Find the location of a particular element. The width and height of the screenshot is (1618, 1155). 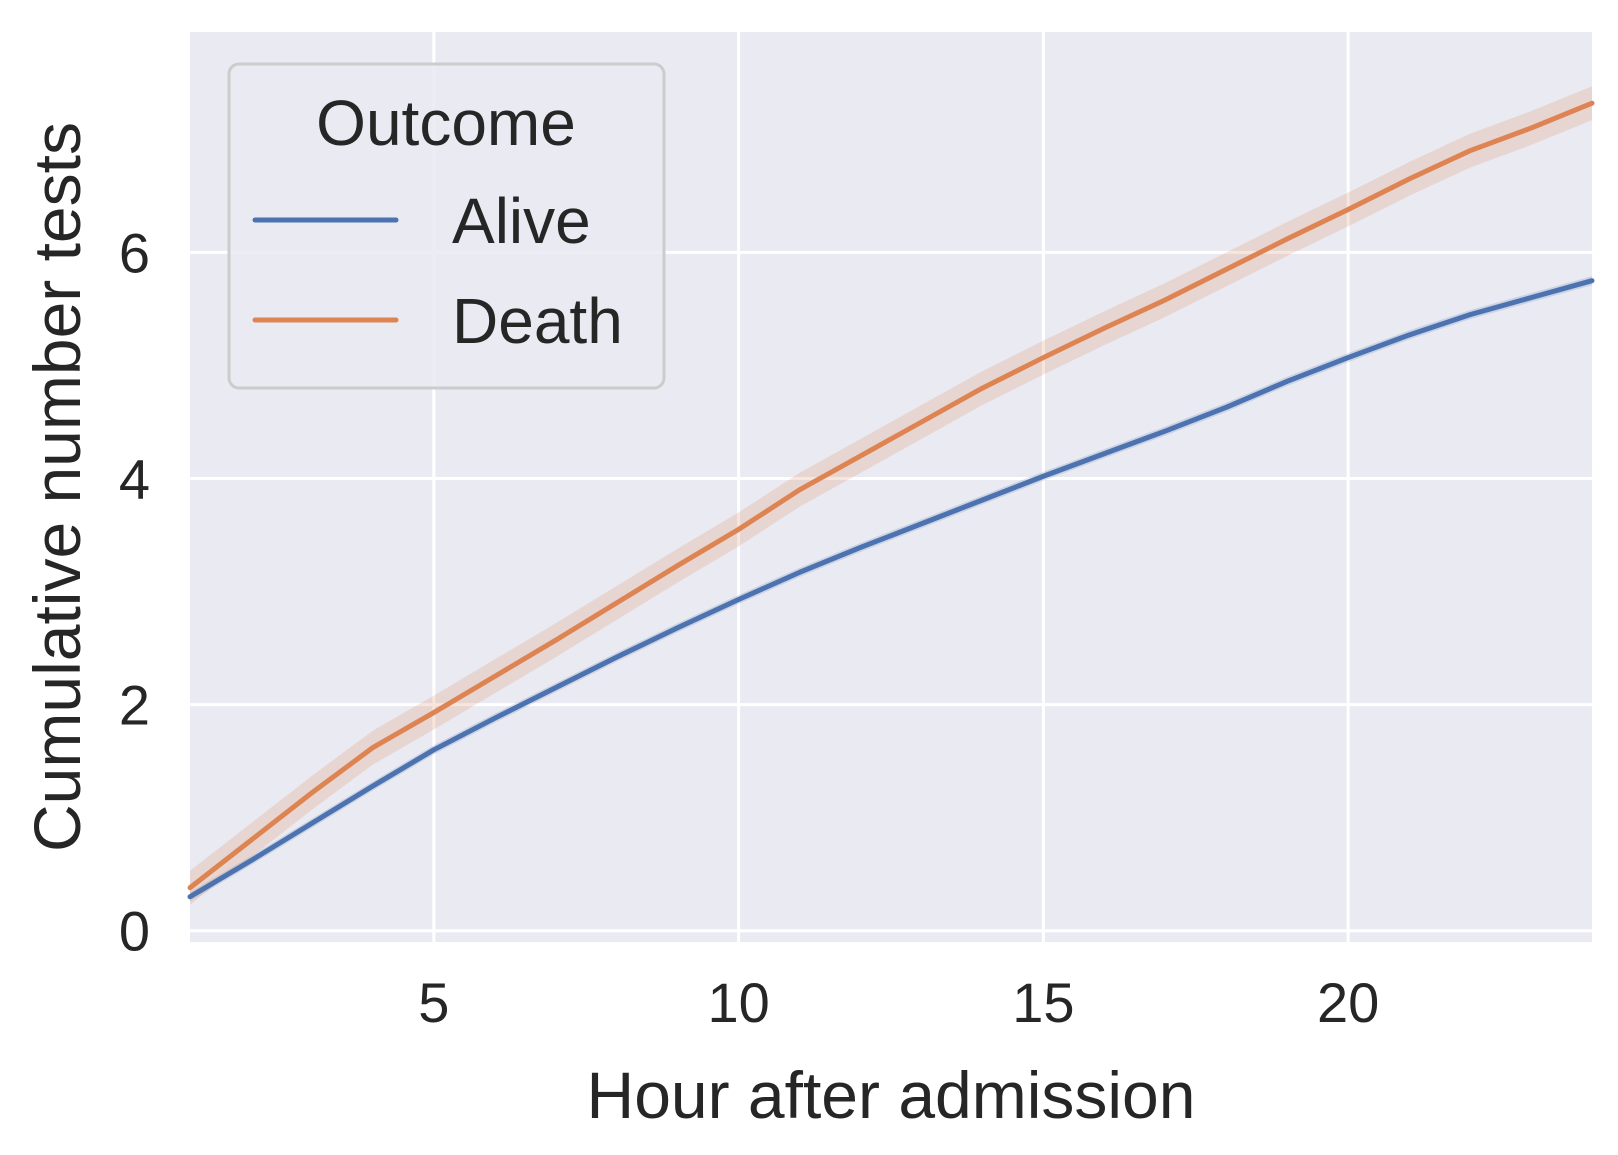

y-tick-label: 2 is located at coordinates (134, 705).